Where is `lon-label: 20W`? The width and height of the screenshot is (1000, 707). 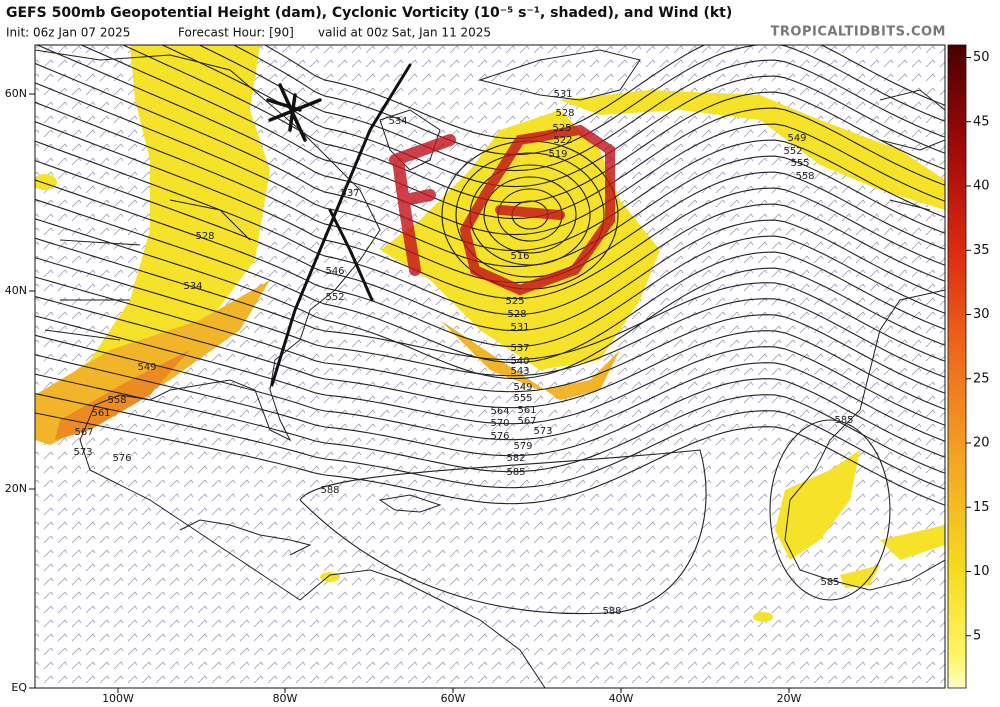 lon-label: 20W is located at coordinates (789, 698).